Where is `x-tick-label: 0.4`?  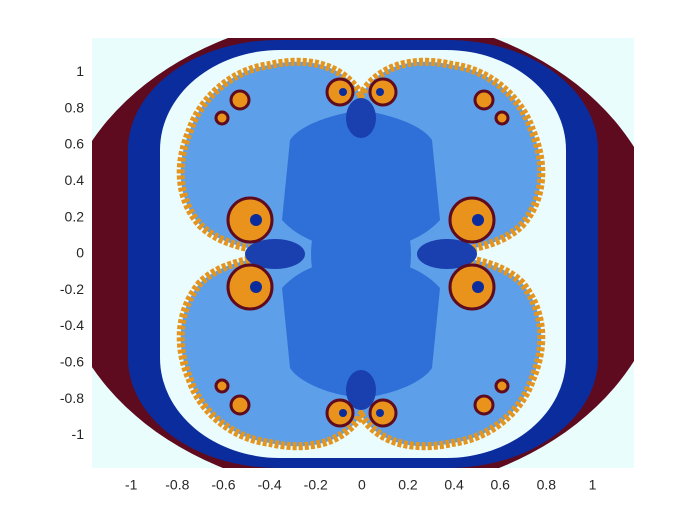 x-tick-label: 0.4 is located at coordinates (454, 485).